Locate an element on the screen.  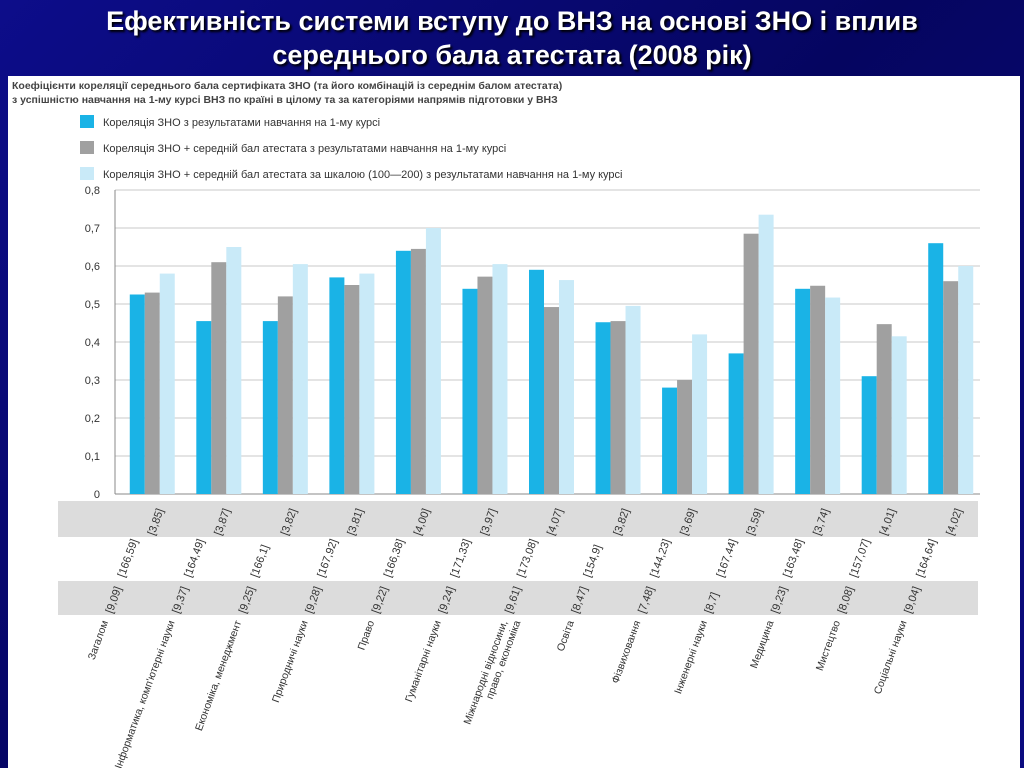
category-label: Соціальні науки is located at coordinates (891, 657).